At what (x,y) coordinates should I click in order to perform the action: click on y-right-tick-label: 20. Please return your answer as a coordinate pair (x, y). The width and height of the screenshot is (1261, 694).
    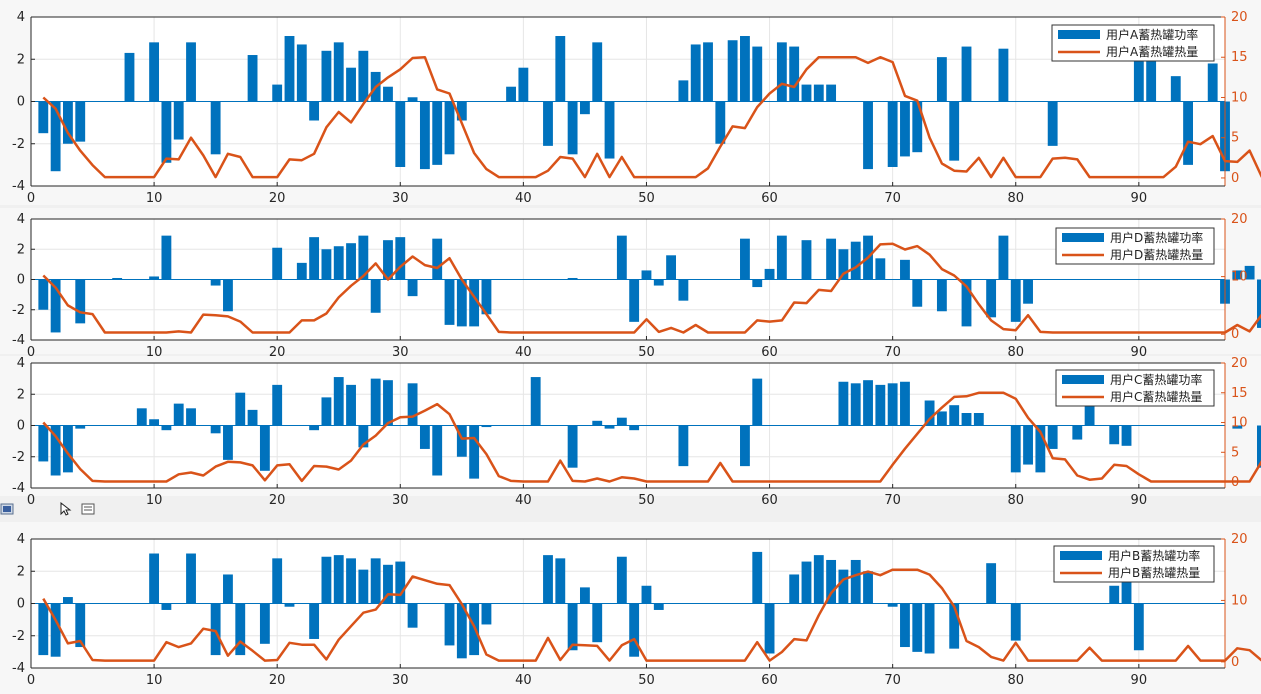
    Looking at the image, I should click on (1239, 219).